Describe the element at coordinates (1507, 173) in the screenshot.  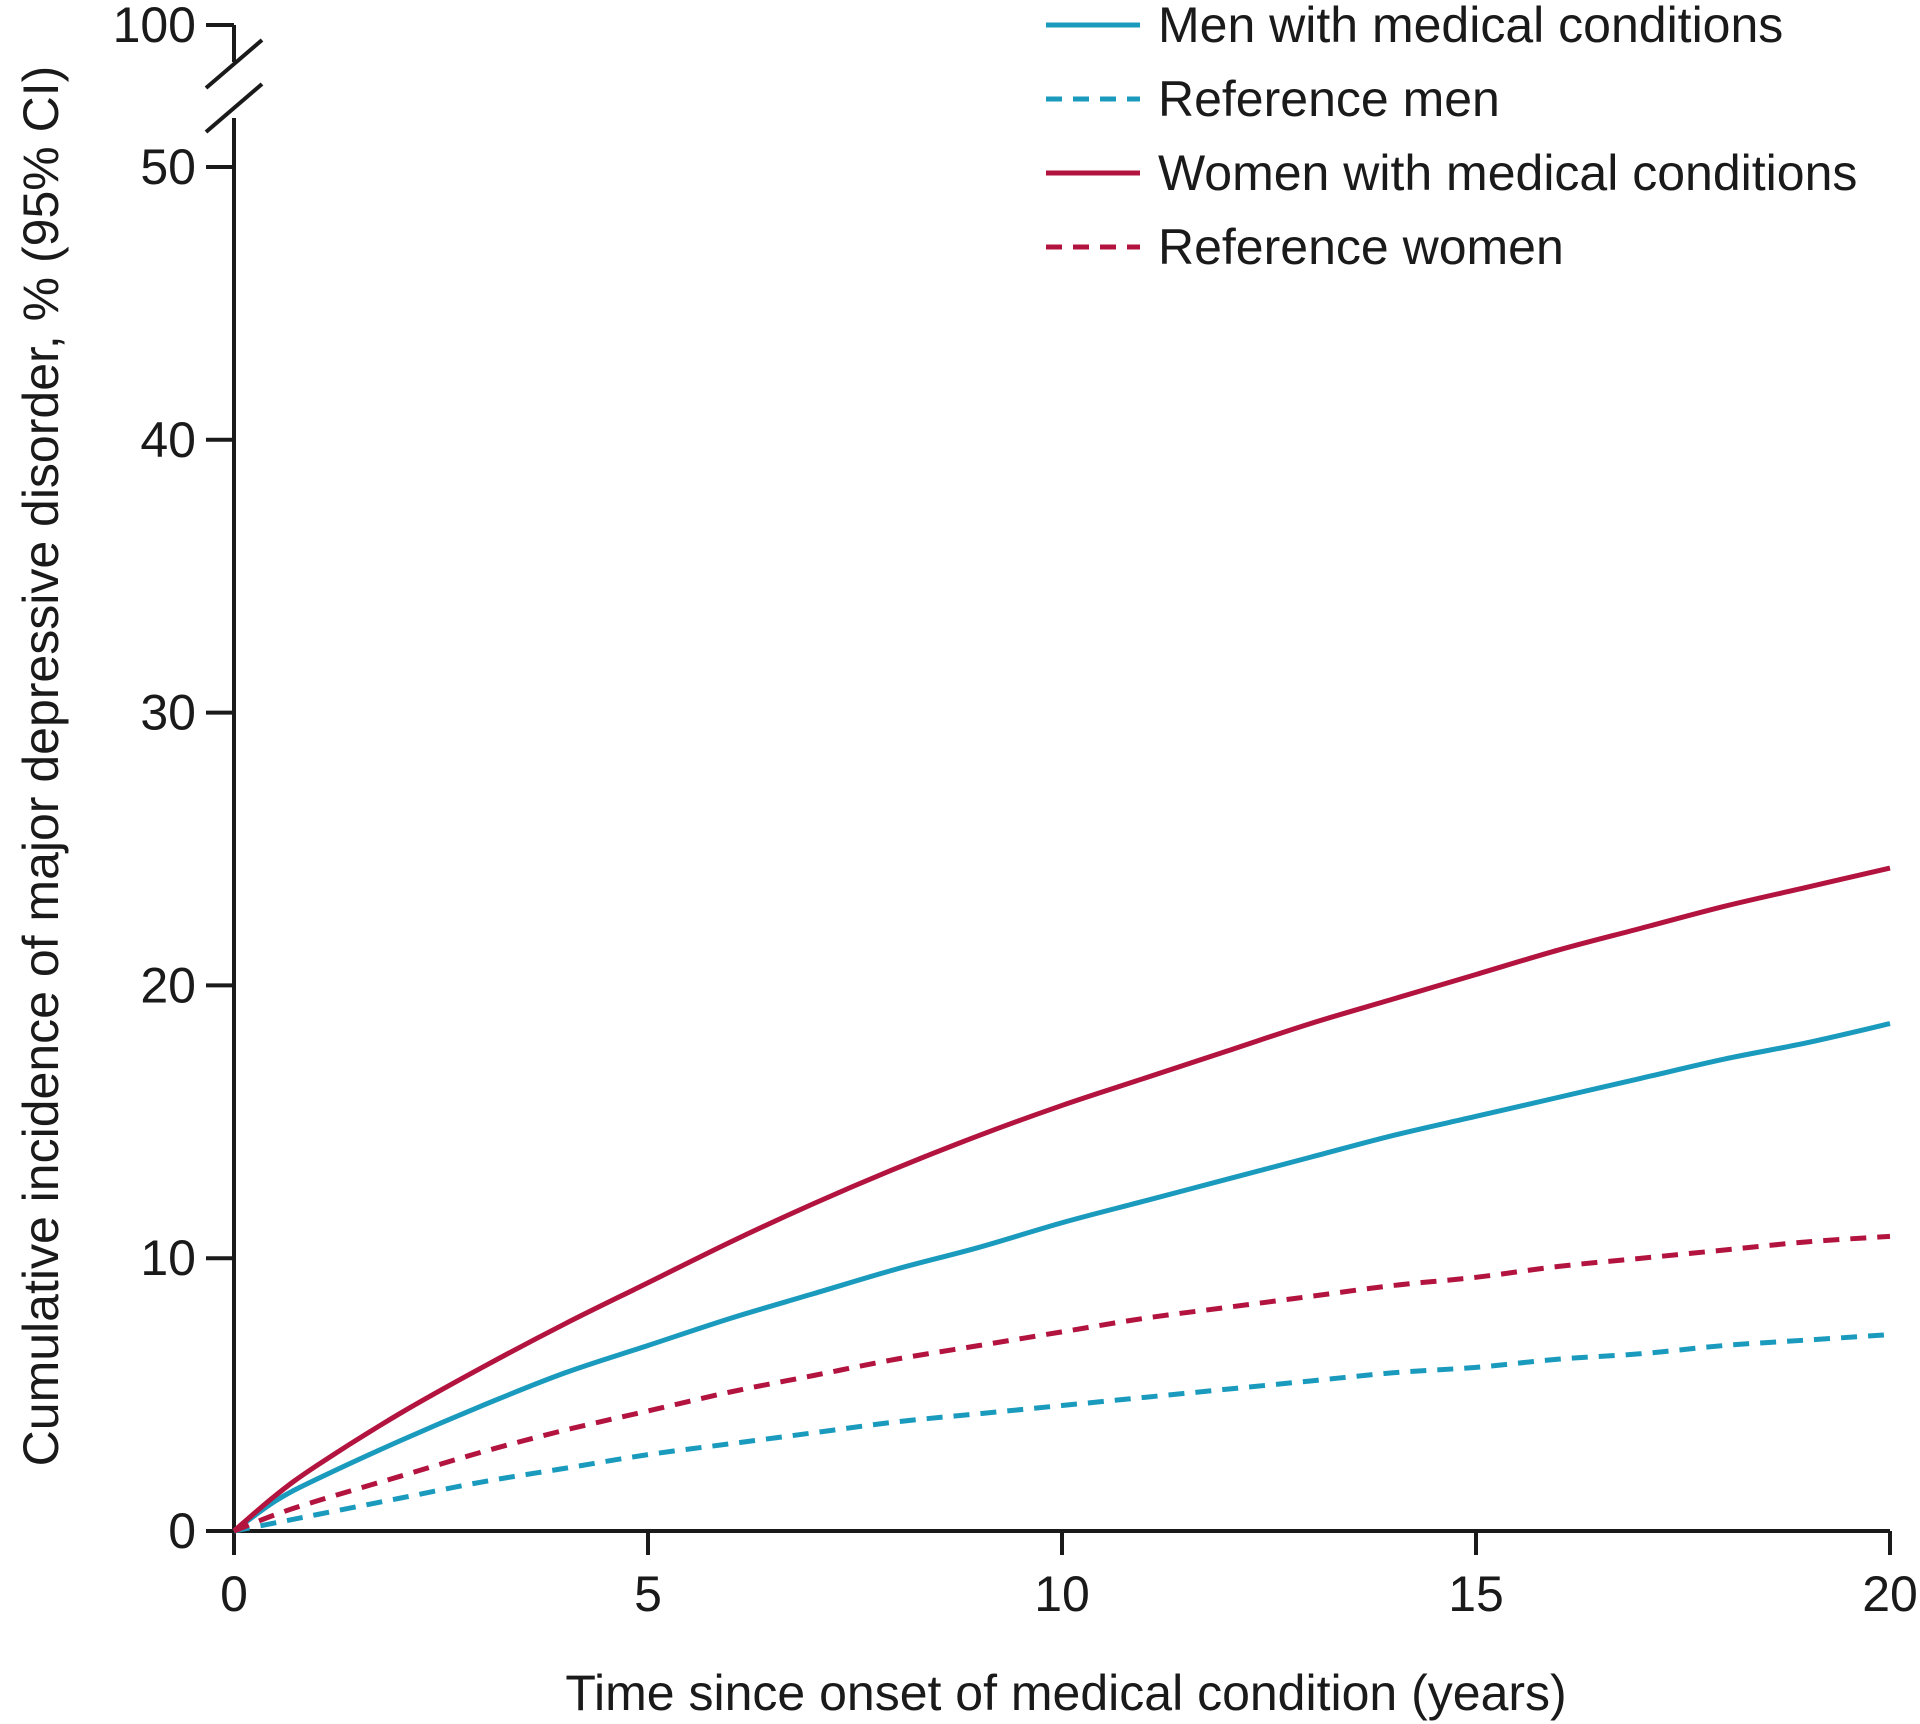
I see `legend-label-women-with-medical-conditions: Women with medical conditions` at that location.